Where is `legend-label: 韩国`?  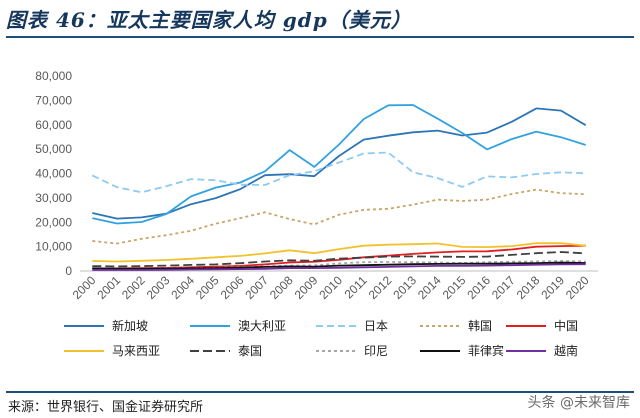
legend-label: 韩国 is located at coordinates (480, 325).